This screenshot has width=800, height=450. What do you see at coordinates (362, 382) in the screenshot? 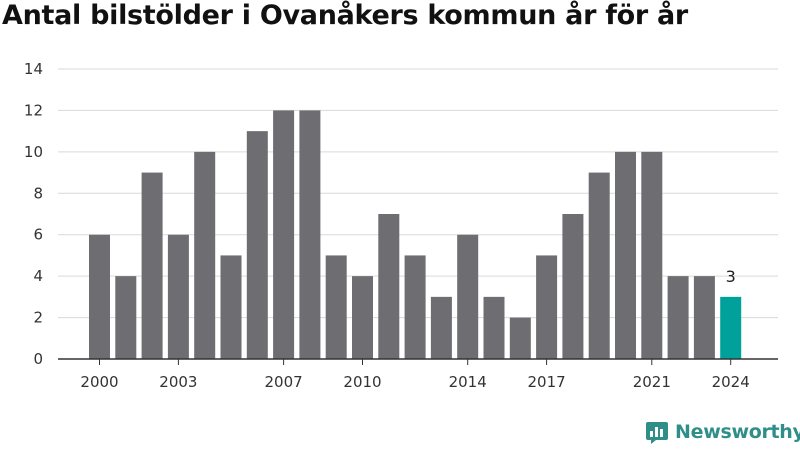
I see `x-tick-label: 2010` at bounding box center [362, 382].